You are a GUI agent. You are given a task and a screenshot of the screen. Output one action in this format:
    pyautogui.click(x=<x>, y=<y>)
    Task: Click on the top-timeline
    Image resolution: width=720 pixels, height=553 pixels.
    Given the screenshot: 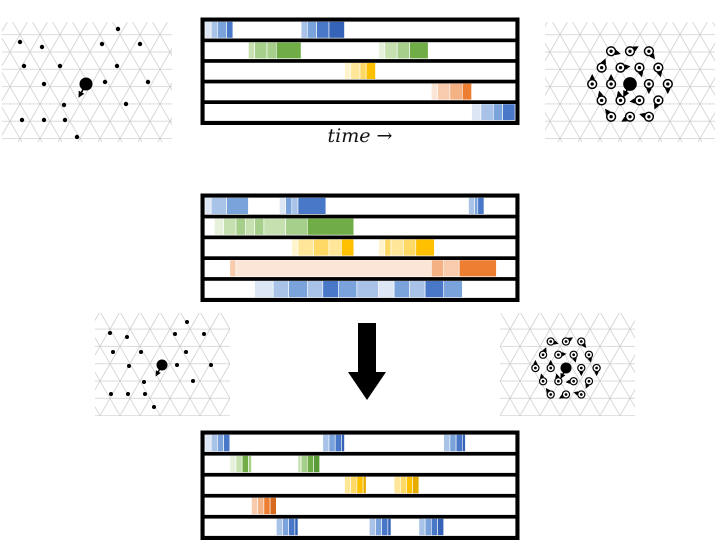 What is the action you would take?
    pyautogui.click(x=360, y=71)
    